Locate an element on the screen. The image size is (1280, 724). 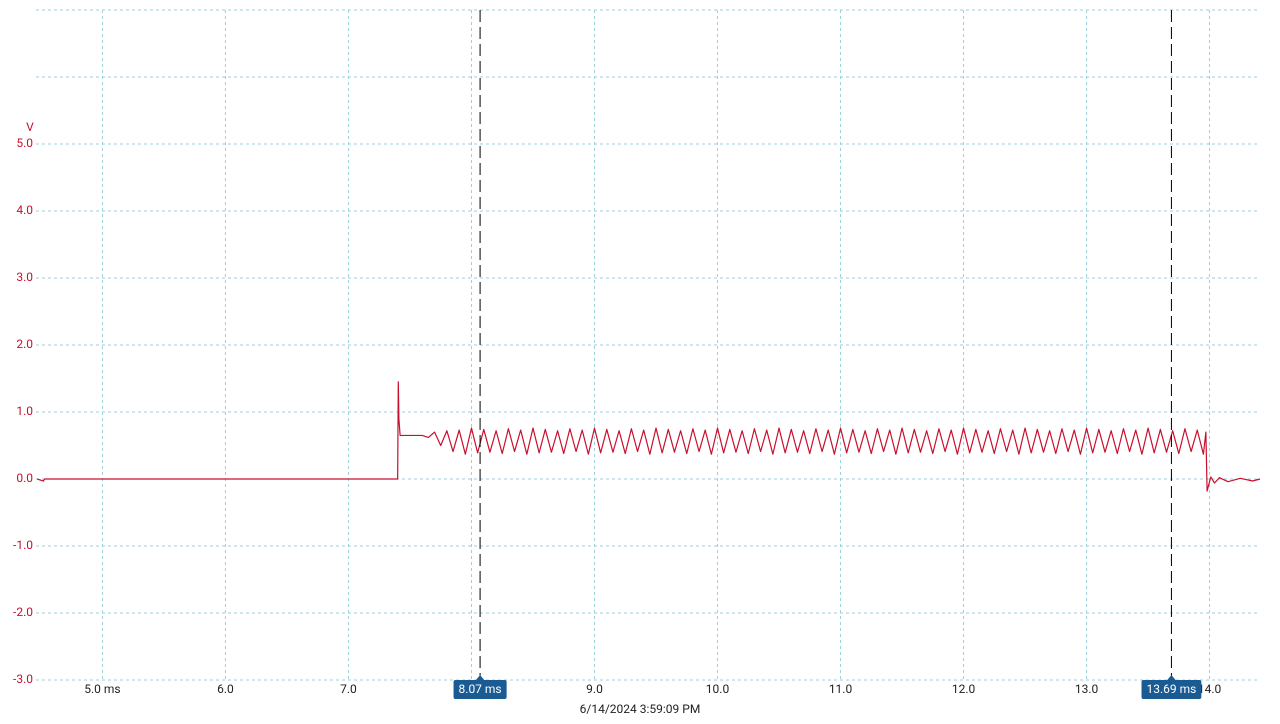
y-tick-label: 0.0 is located at coordinates (24, 478).